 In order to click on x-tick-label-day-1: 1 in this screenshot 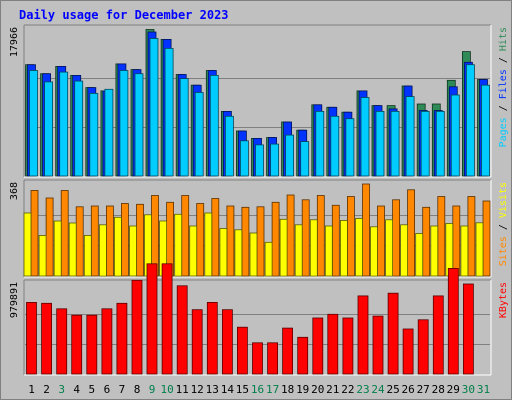, I will do `click(31, 389)`.